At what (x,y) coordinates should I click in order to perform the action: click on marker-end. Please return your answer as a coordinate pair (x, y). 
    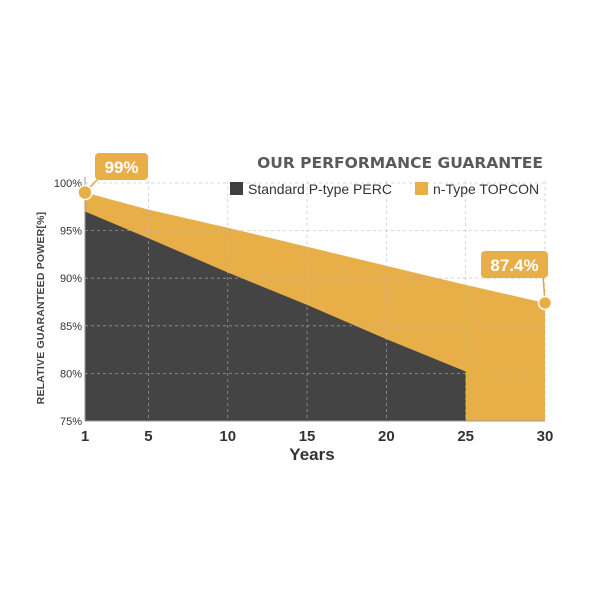
    Looking at the image, I should click on (545, 303).